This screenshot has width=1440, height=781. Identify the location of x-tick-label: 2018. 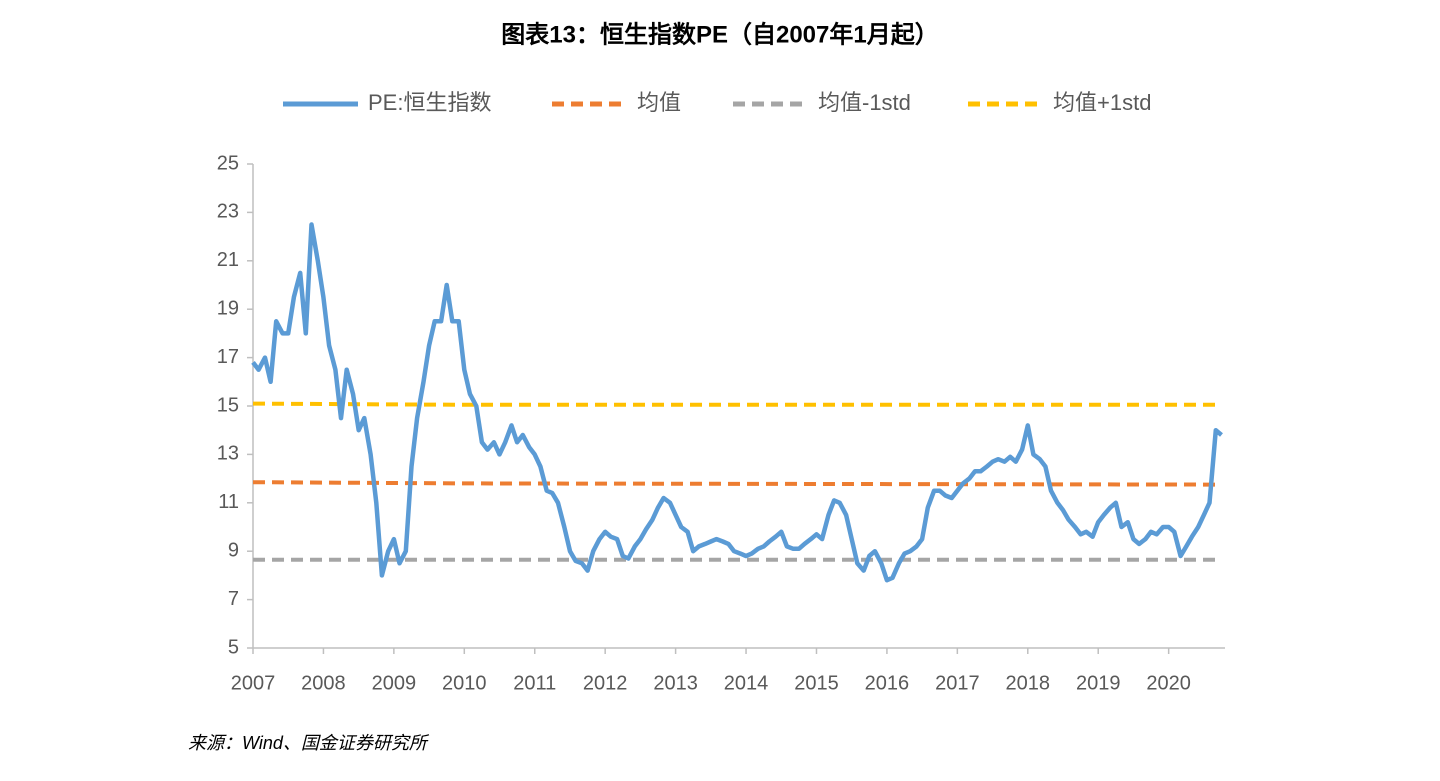
(1028, 683).